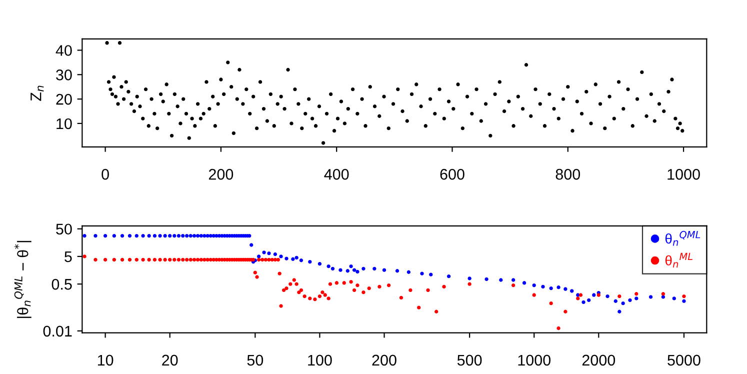  I want to click on y-axis-title: Z$_{n}$, so click(37, 93).